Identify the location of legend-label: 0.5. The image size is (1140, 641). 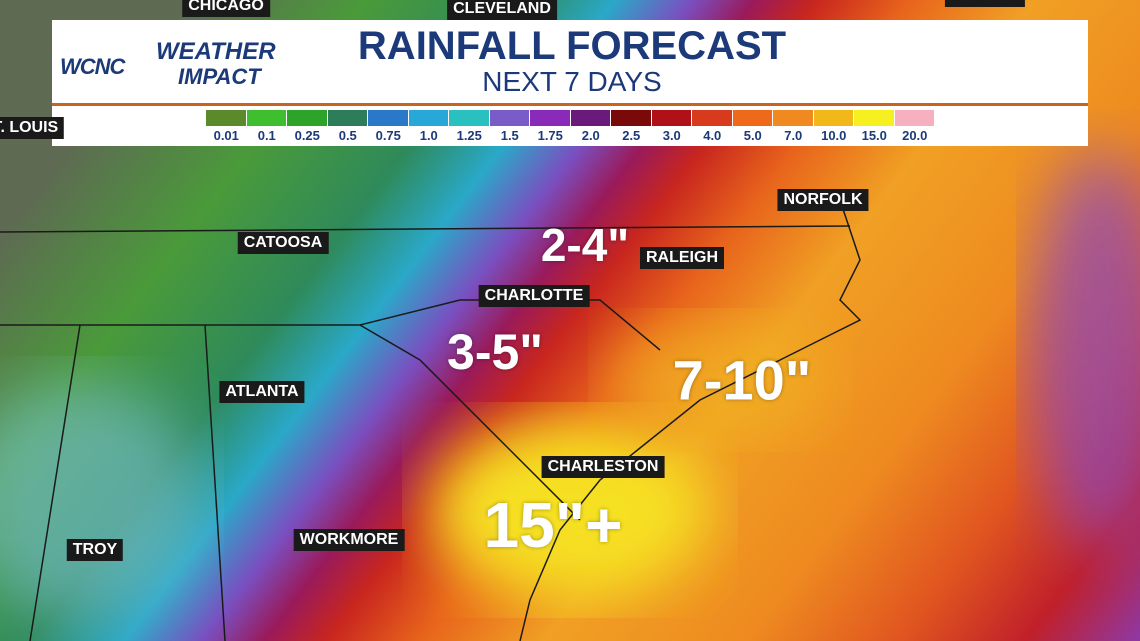
(347, 135).